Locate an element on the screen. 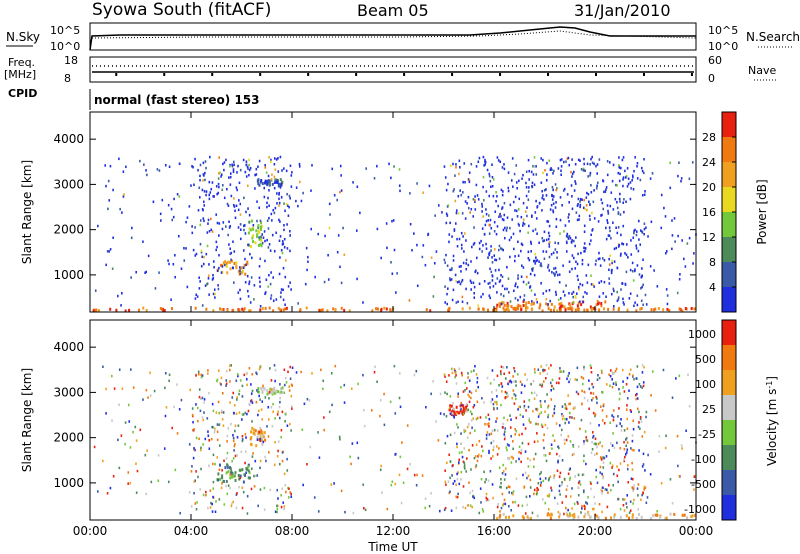 The height and width of the screenshot is (554, 800). nsearch-tick-bottom: 10^0 is located at coordinates (723, 46).